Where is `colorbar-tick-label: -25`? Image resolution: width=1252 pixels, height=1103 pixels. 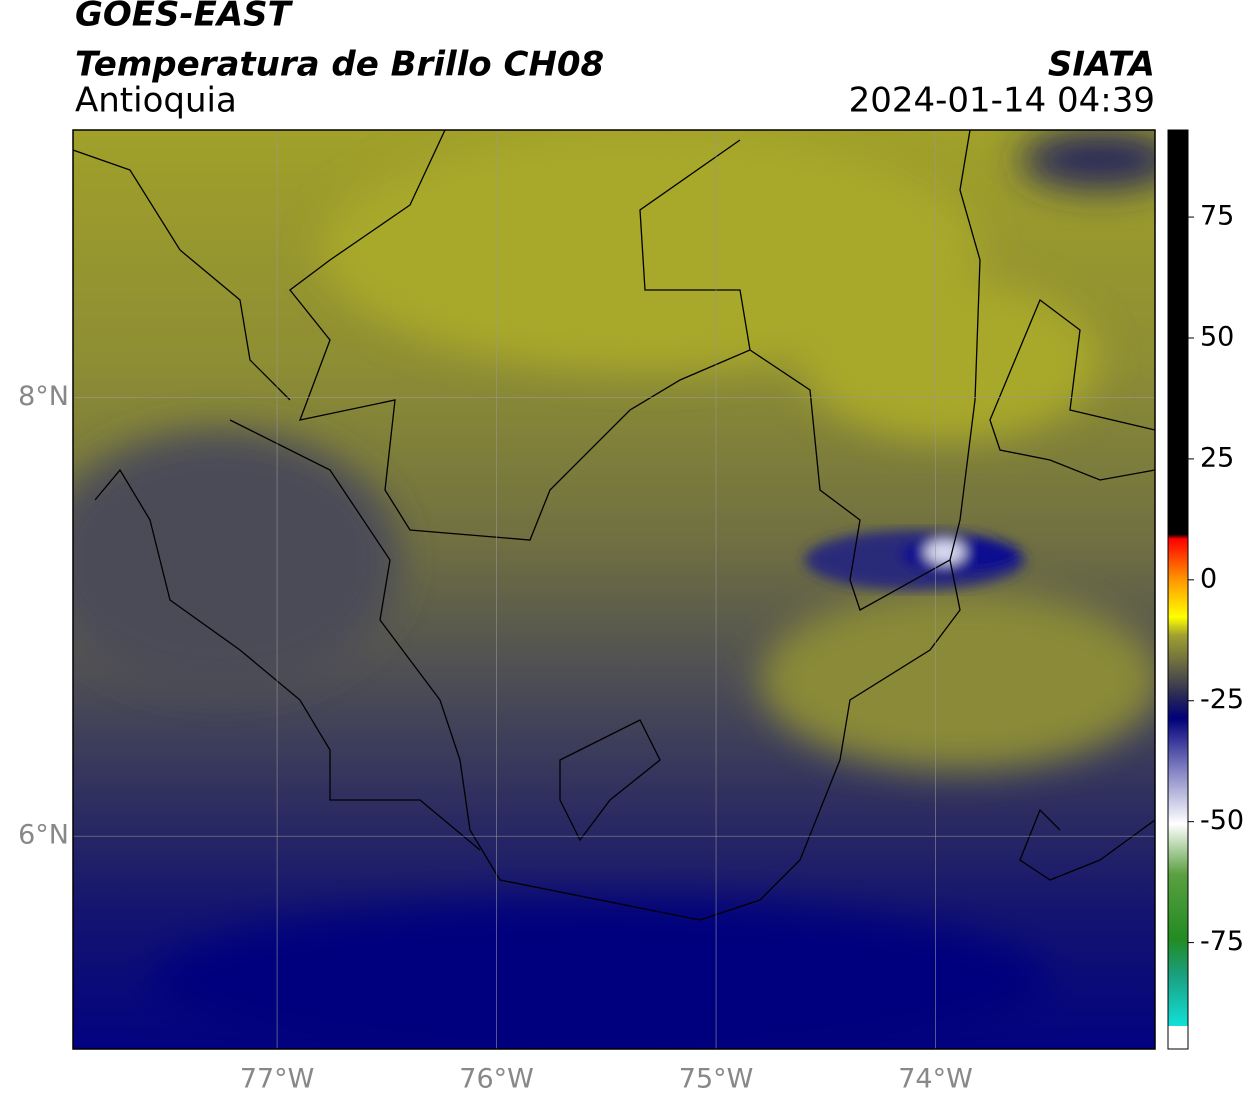
colorbar-tick-label: -25 is located at coordinates (1222, 699).